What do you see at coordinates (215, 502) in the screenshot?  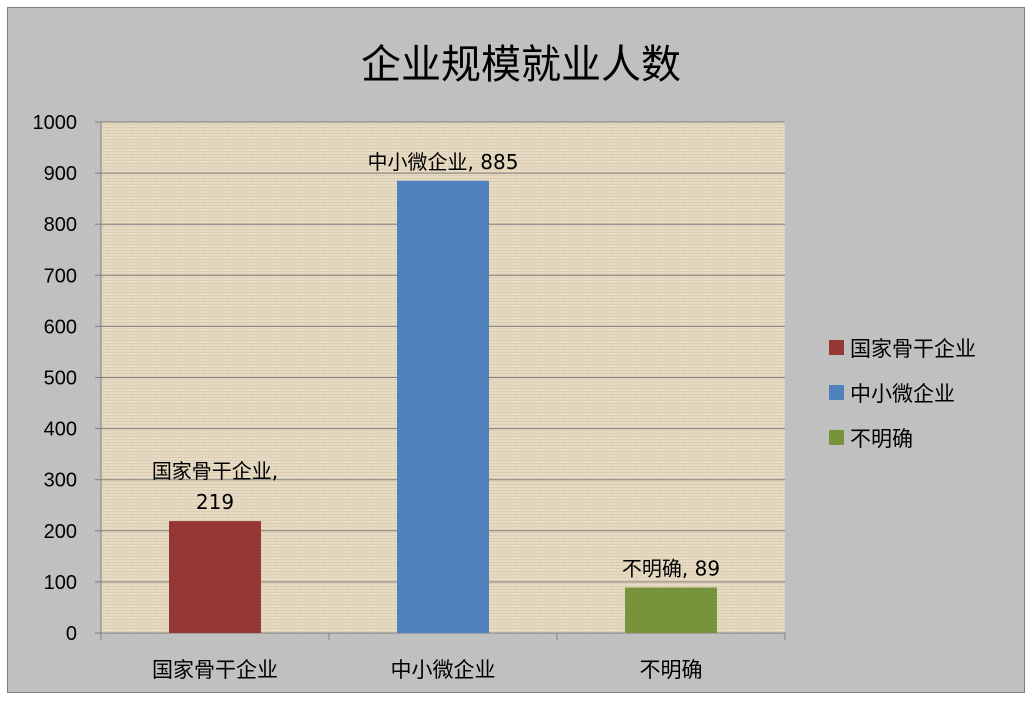 I see `data-label: 219` at bounding box center [215, 502].